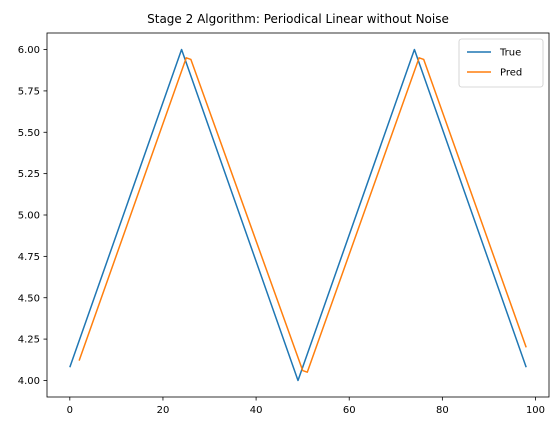 This screenshot has height=435, width=556. Describe the element at coordinates (349, 410) in the screenshot. I see `x-tick-label: 60` at that location.